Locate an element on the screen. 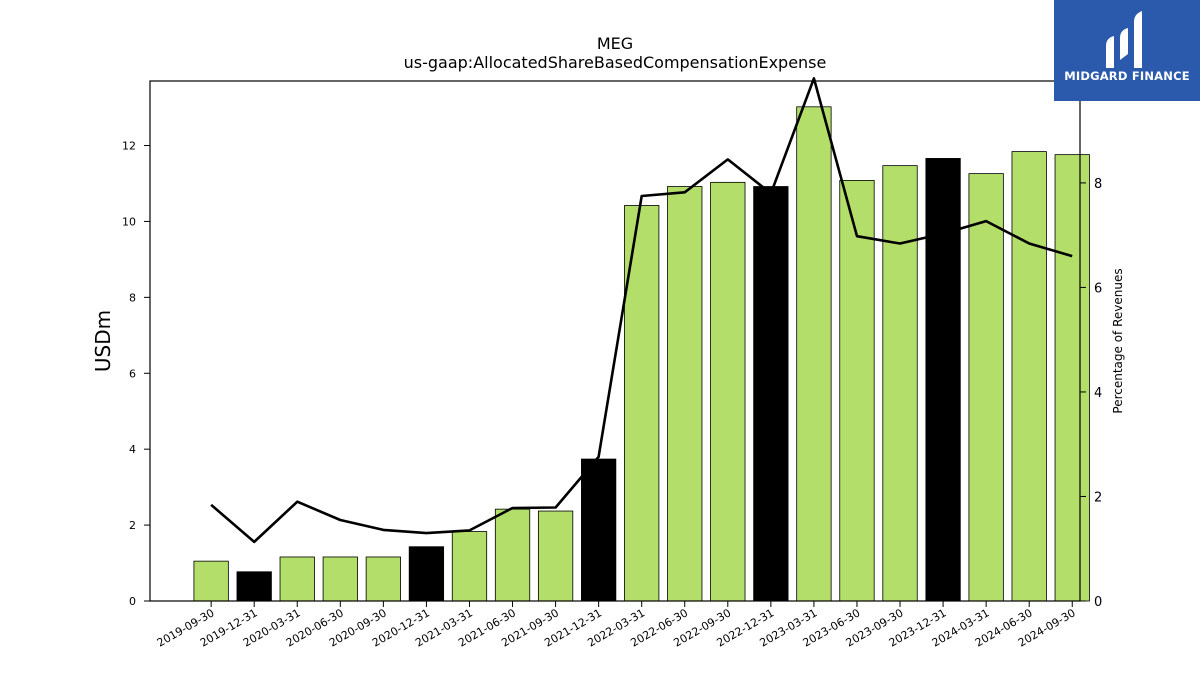 The height and width of the screenshot is (675, 1200). y-tick-label: 0 is located at coordinates (132, 601).